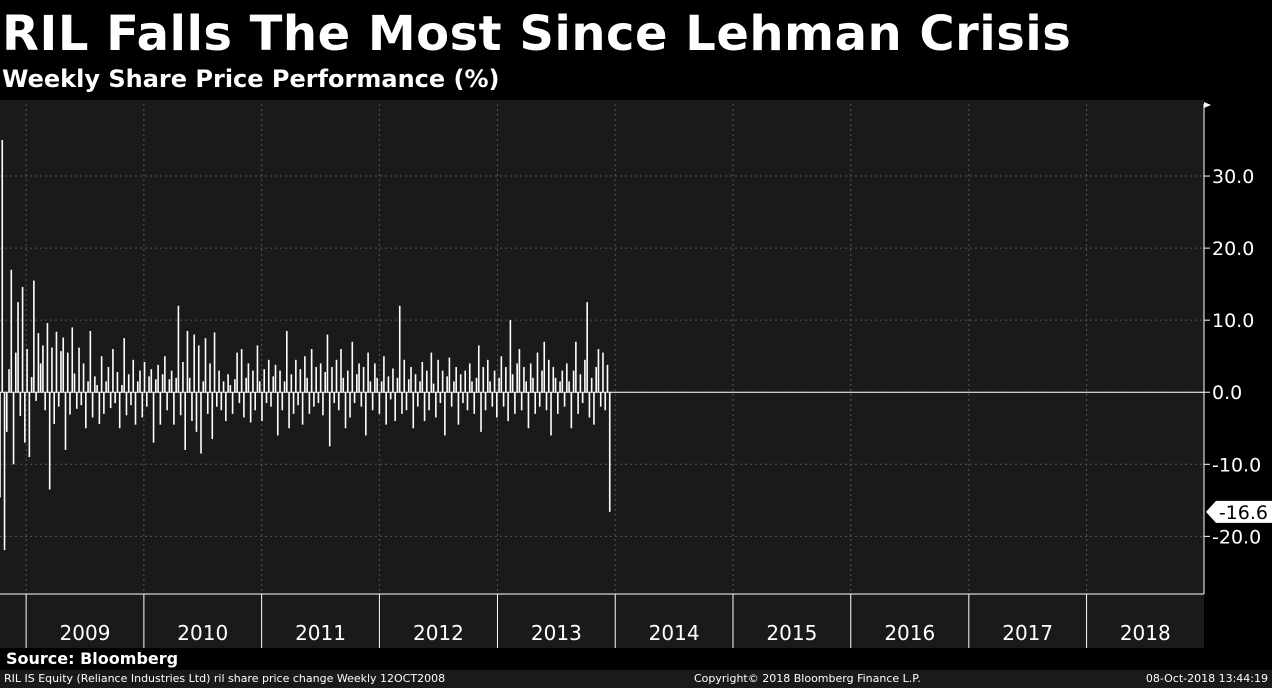  I want to click on y-axis-arrow, so click(1207, 105).